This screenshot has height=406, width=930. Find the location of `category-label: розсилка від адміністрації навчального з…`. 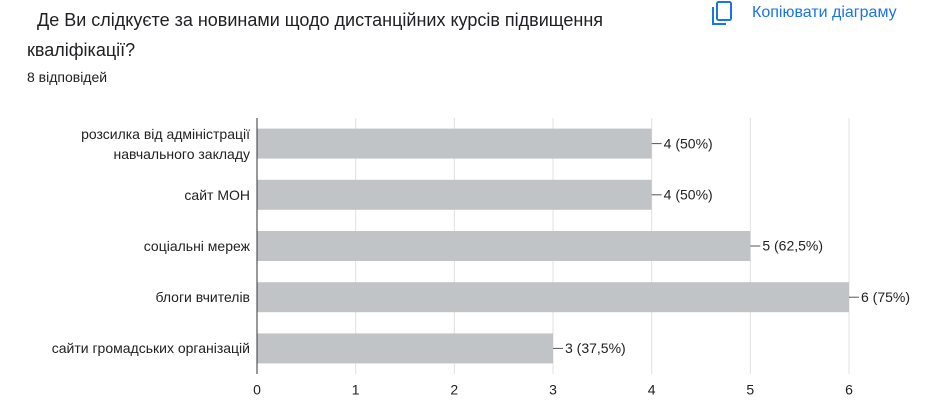

category-label: розсилка від адміністрації навчального з… is located at coordinates (165, 143).